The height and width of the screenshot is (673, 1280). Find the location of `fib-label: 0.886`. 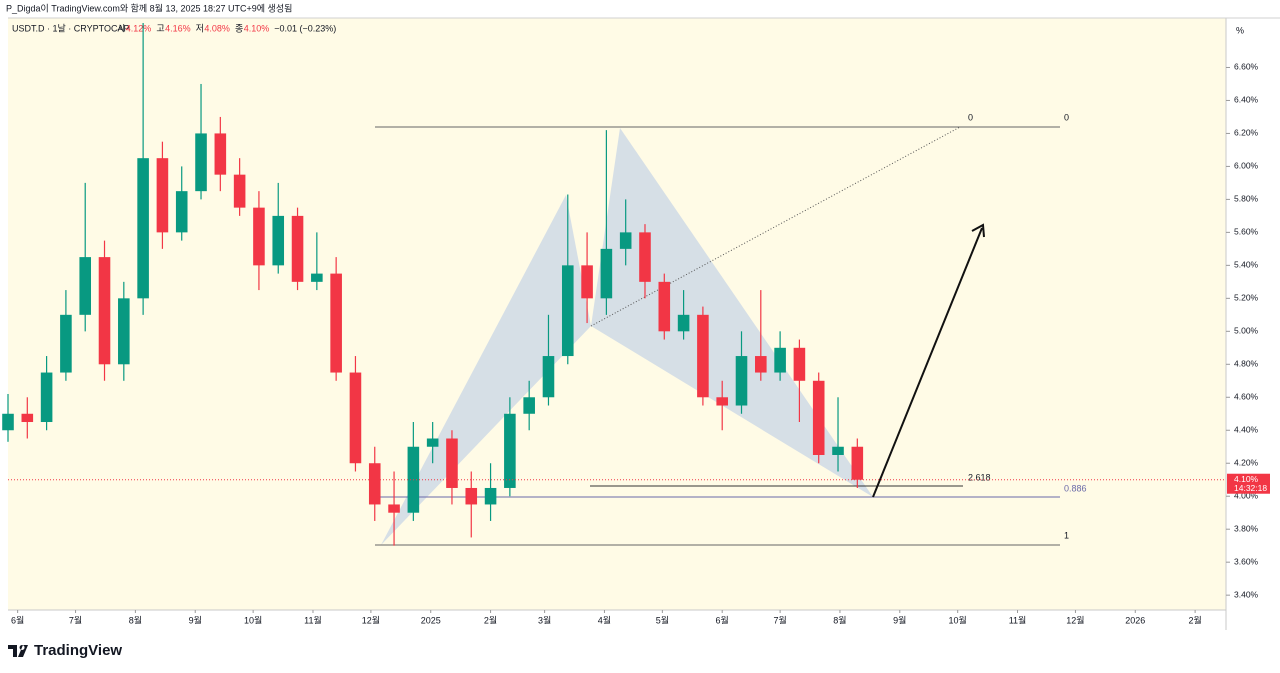

fib-label: 0.886 is located at coordinates (1075, 488).